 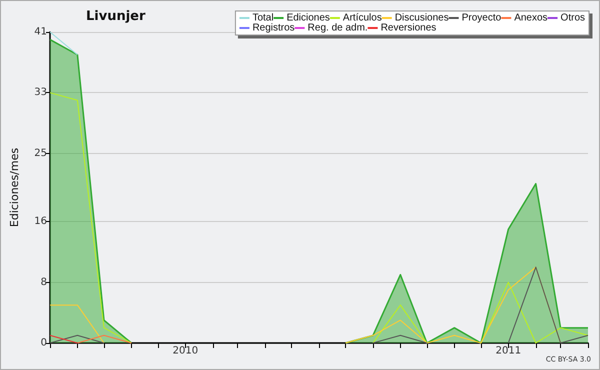 I want to click on legend-label: Otros, so click(x=573, y=18).